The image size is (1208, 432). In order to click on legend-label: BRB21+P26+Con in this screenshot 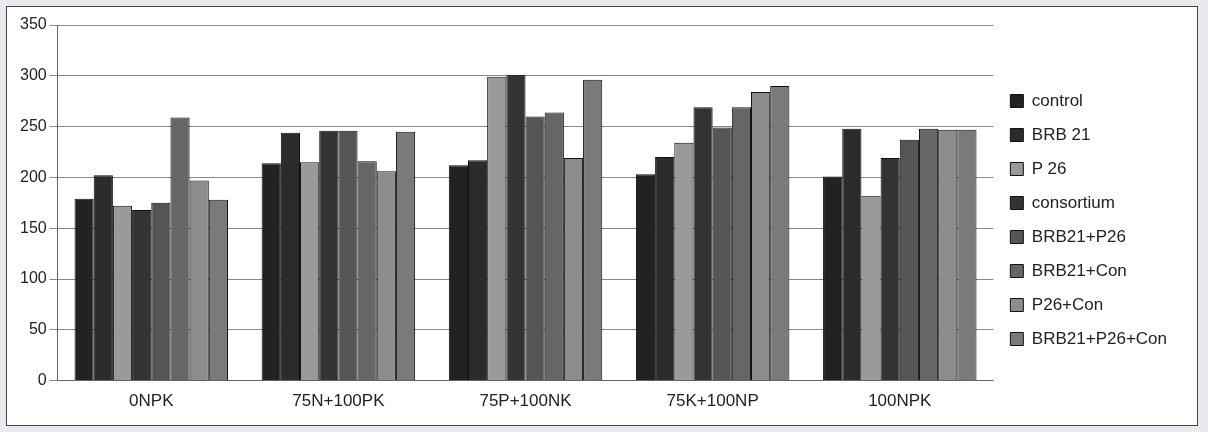, I will do `click(1099, 338)`.